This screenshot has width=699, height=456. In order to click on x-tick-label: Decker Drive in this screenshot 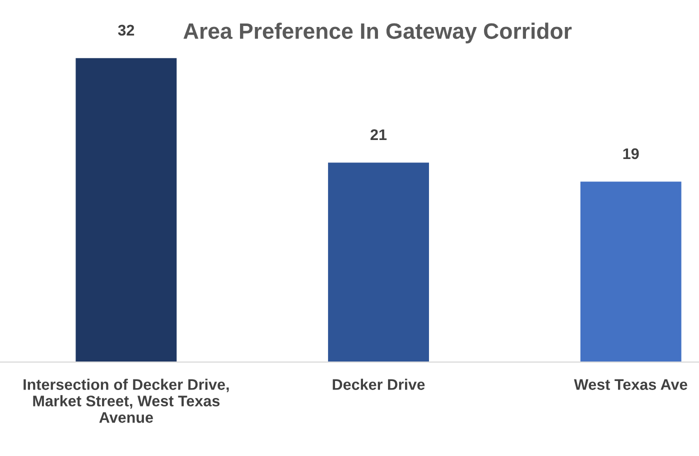, I will do `click(378, 384)`.